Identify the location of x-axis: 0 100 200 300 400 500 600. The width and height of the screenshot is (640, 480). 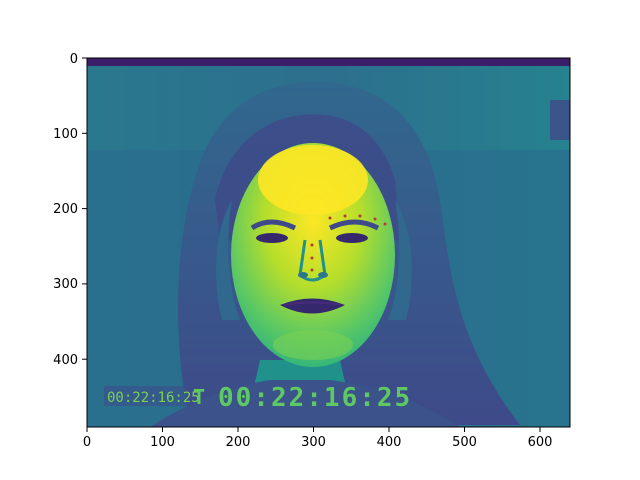
(318, 438).